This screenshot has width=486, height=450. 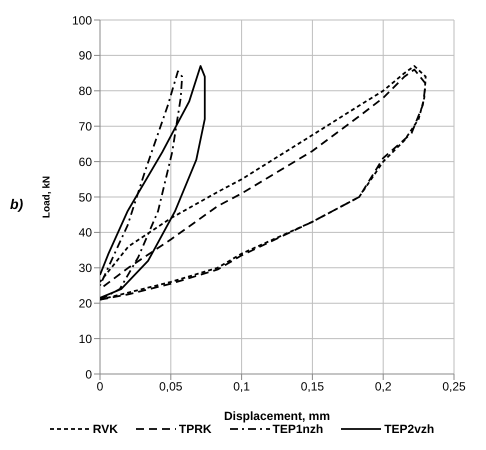 I want to click on y-tick-label: 50, so click(x=85, y=197).